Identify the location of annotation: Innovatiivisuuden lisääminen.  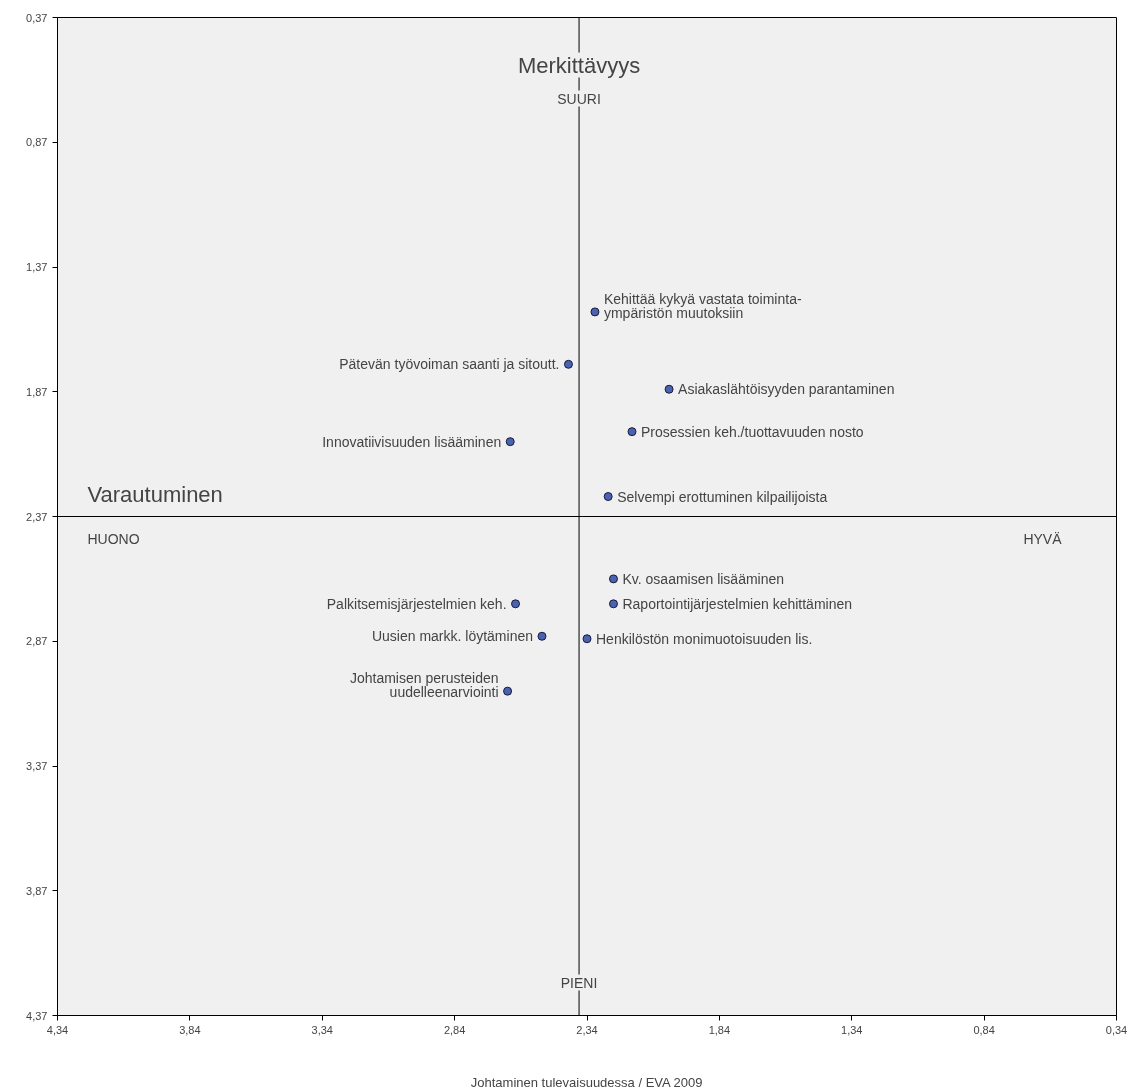
(412, 441).